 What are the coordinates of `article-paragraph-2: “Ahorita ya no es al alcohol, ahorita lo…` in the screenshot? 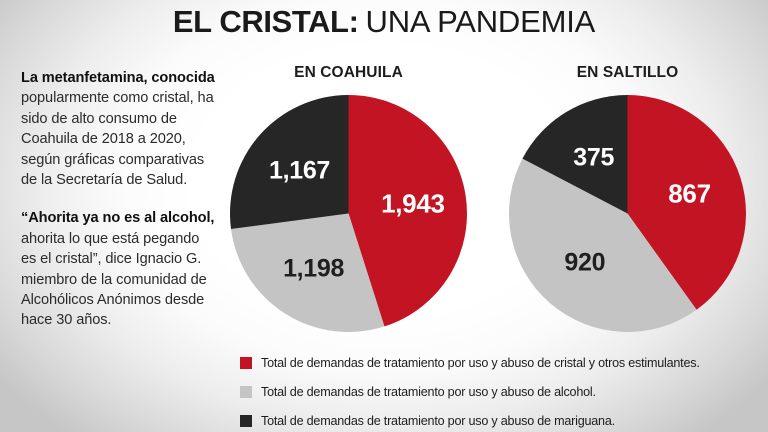 It's located at (119, 269).